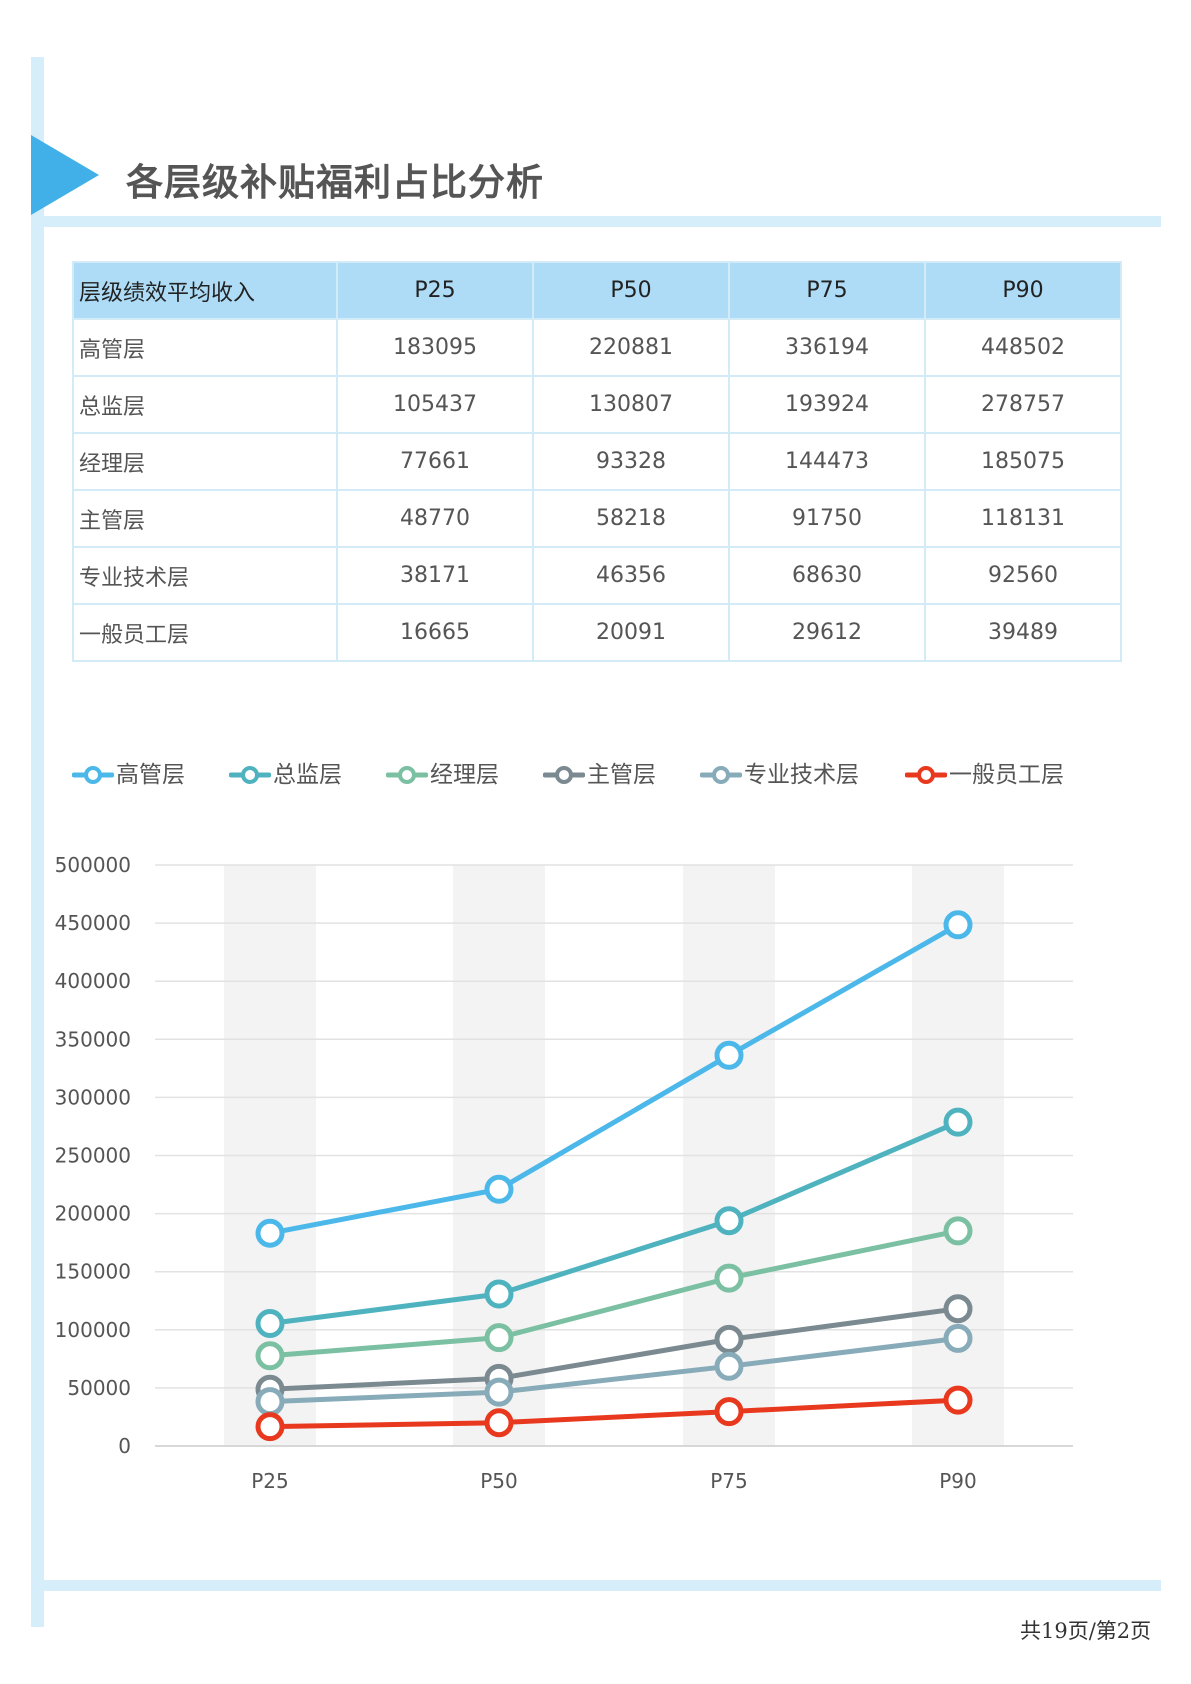  Describe the element at coordinates (205, 632) in the screenshot. I see `table-cell: 一般员工层` at that location.